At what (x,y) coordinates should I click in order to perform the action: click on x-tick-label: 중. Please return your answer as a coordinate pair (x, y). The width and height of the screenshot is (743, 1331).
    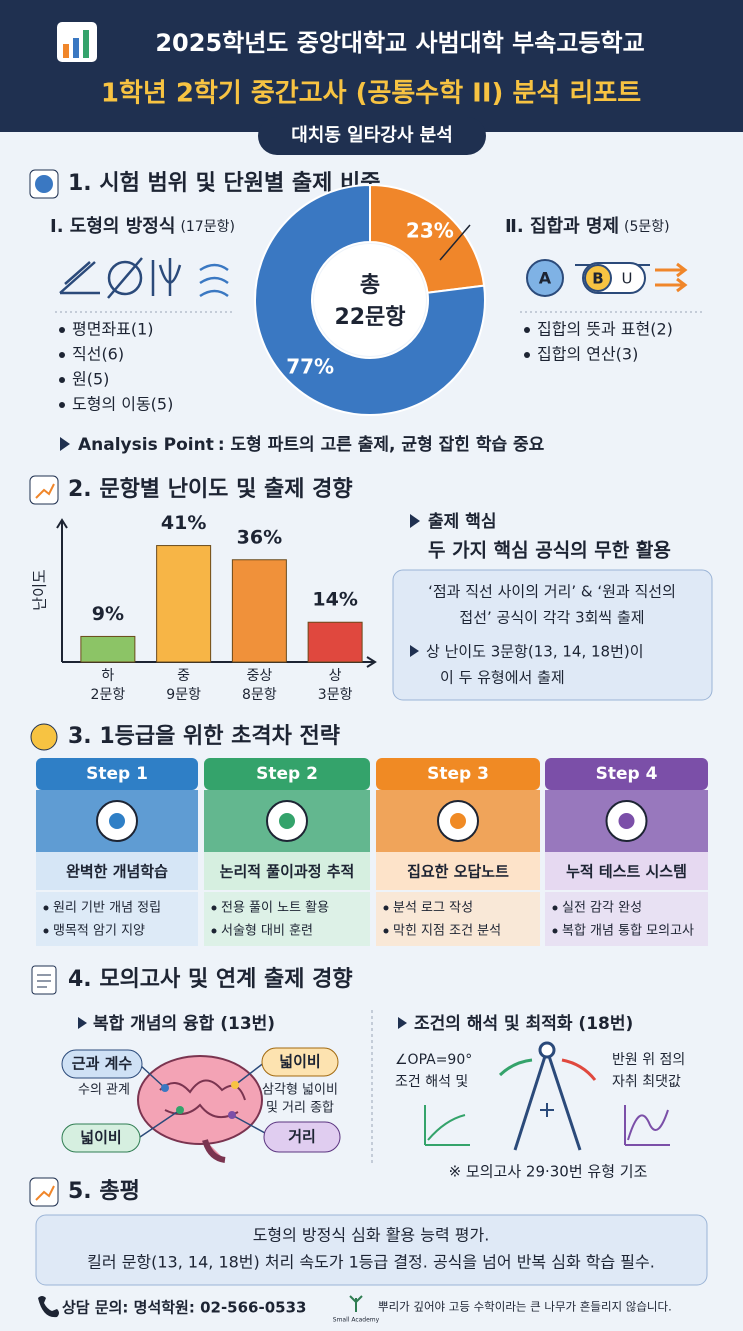
    Looking at the image, I should click on (183, 676).